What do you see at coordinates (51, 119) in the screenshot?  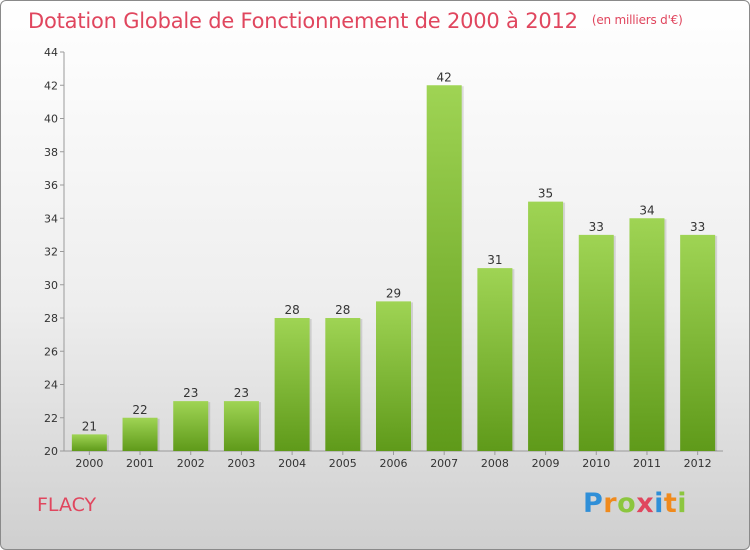 I see `y-tick-label: 40` at bounding box center [51, 119].